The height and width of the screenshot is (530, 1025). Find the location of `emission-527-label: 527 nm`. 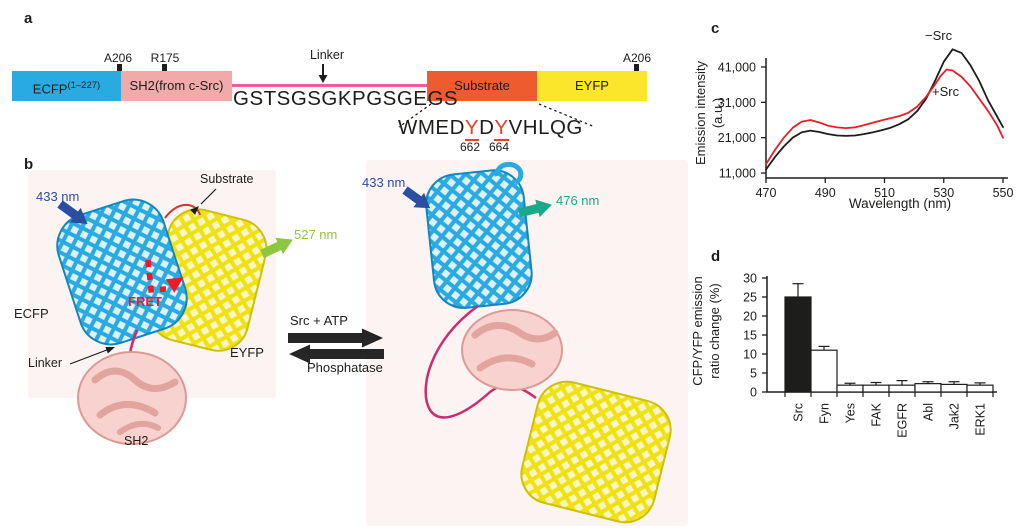

emission-527-label: 527 nm is located at coordinates (316, 234).